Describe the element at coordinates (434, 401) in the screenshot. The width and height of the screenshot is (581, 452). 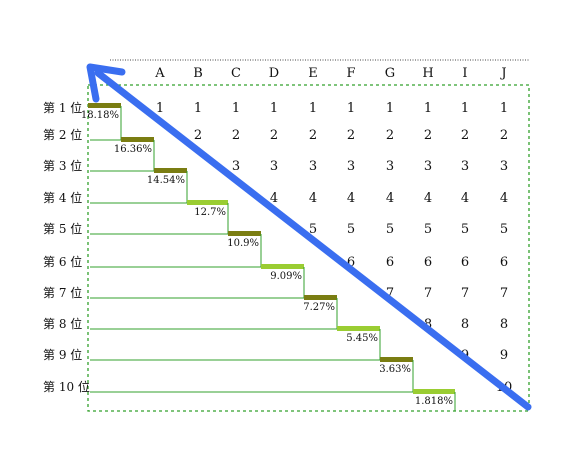
I see `percentage-label: 1.818%` at that location.